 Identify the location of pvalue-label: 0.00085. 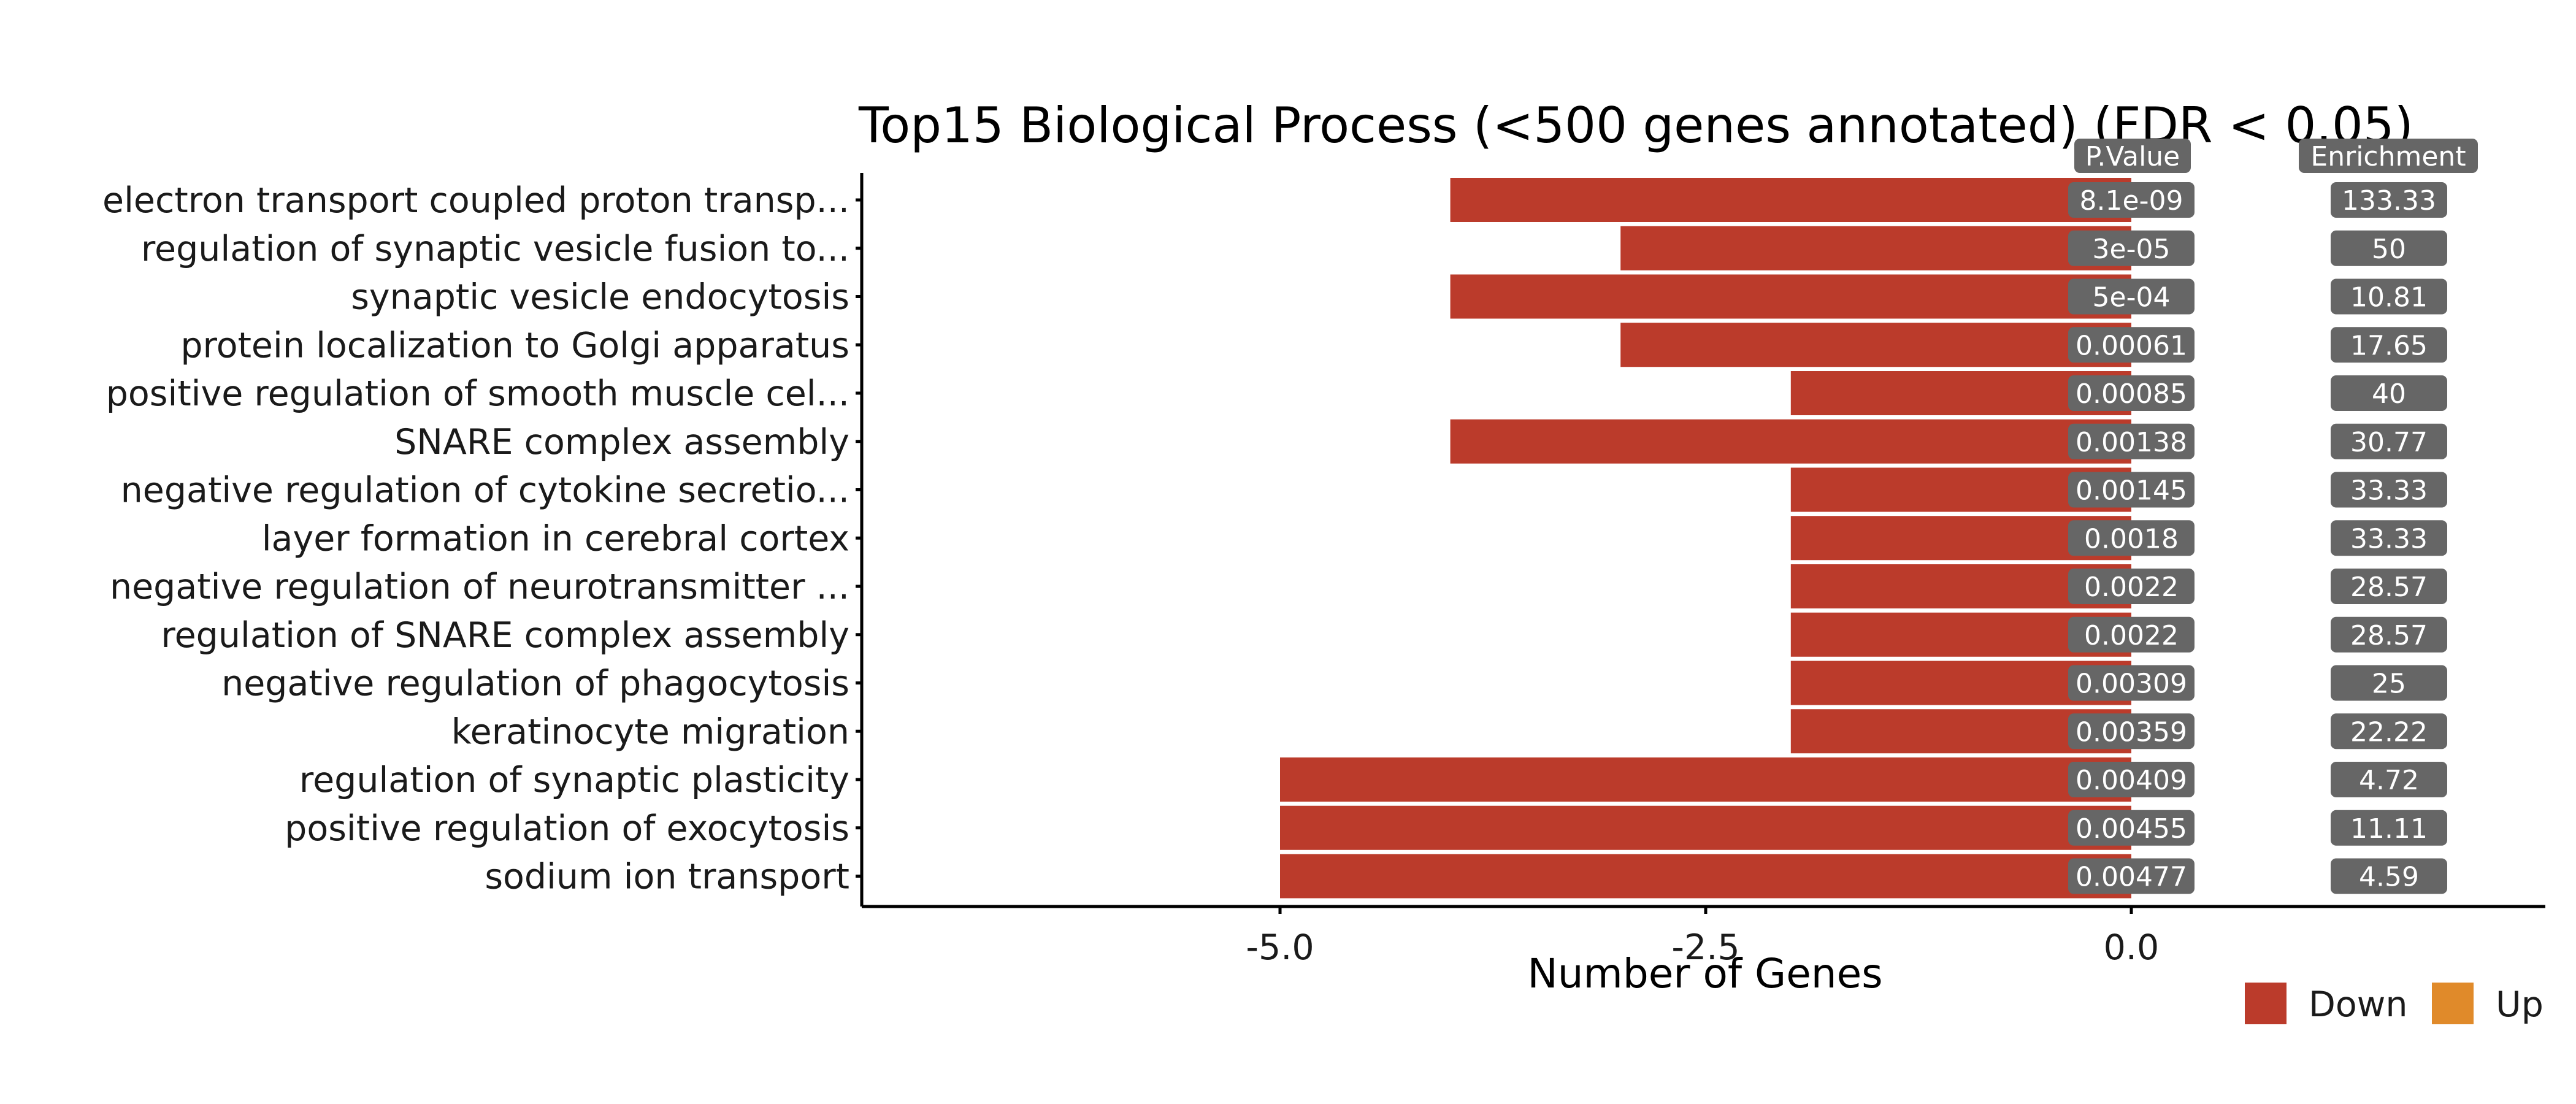
(2131, 394).